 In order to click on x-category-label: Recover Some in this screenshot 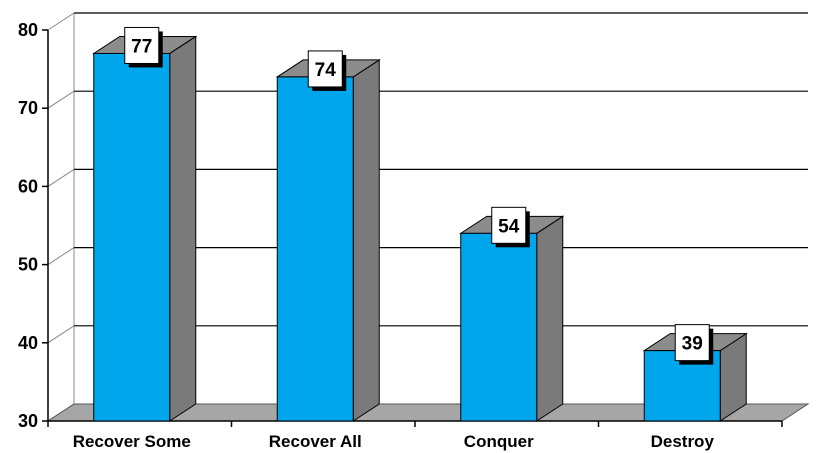, I will do `click(132, 441)`.